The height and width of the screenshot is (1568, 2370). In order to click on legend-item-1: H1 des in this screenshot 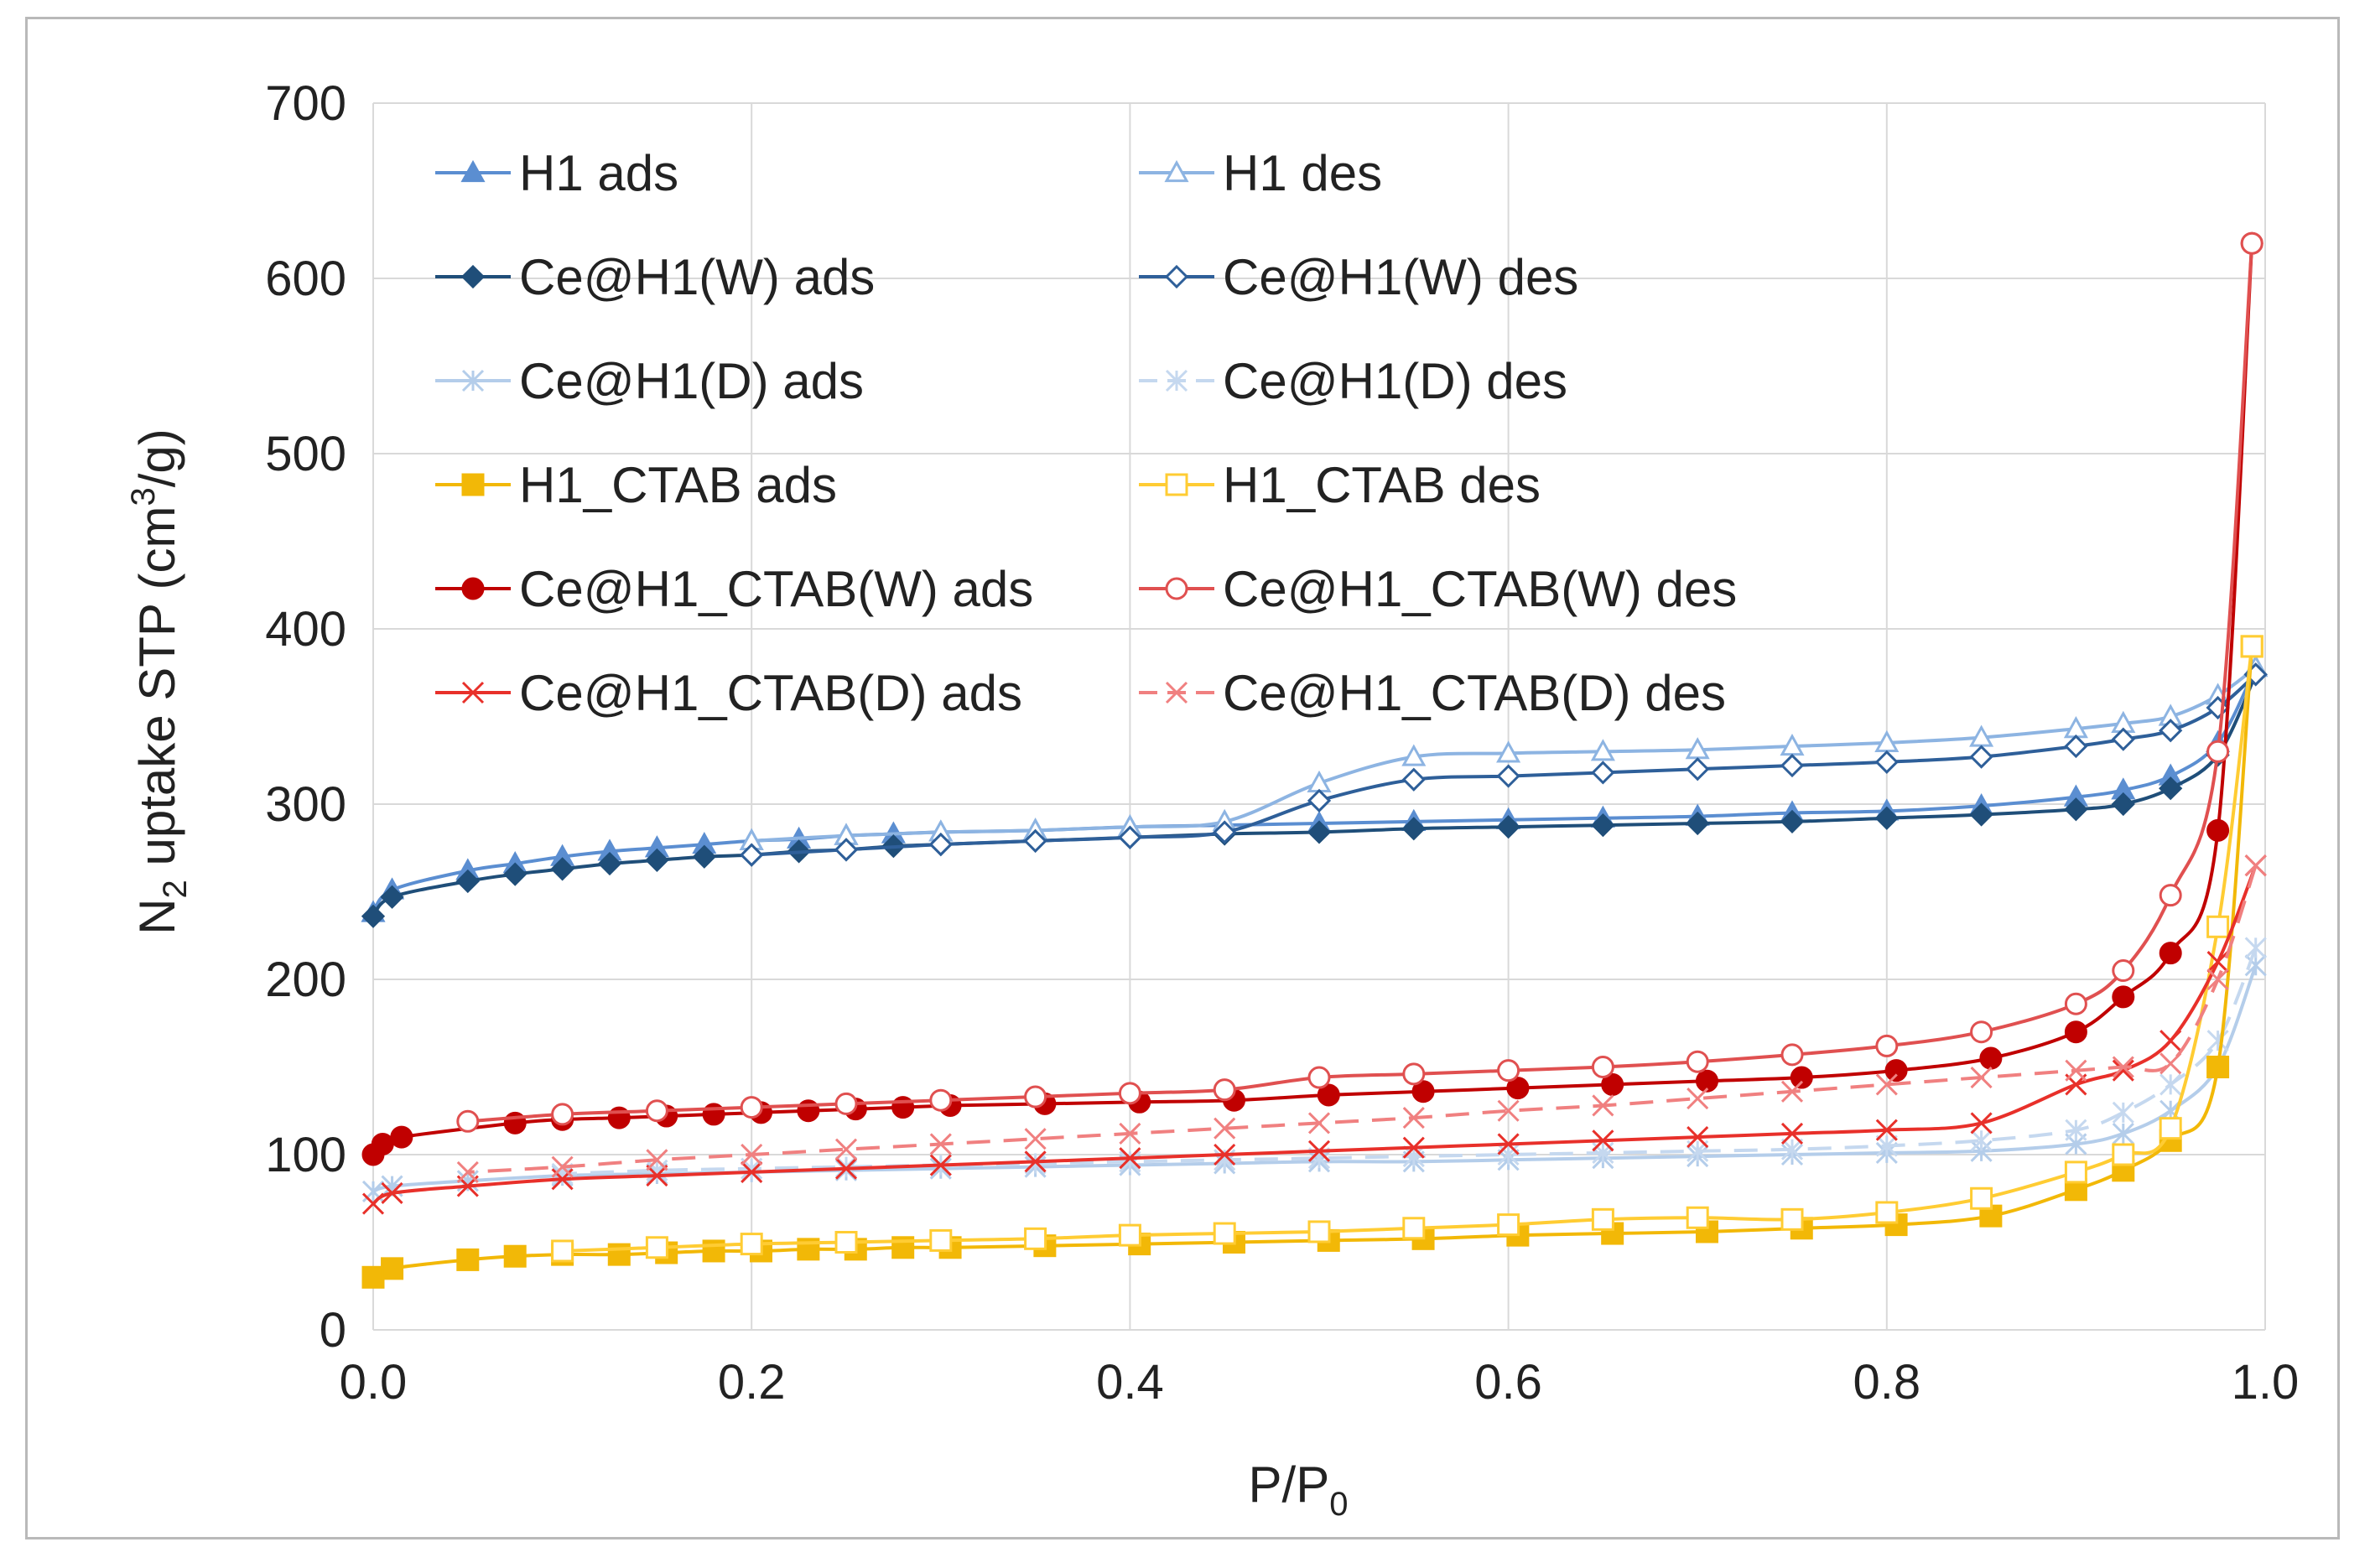, I will do `click(1260, 173)`.